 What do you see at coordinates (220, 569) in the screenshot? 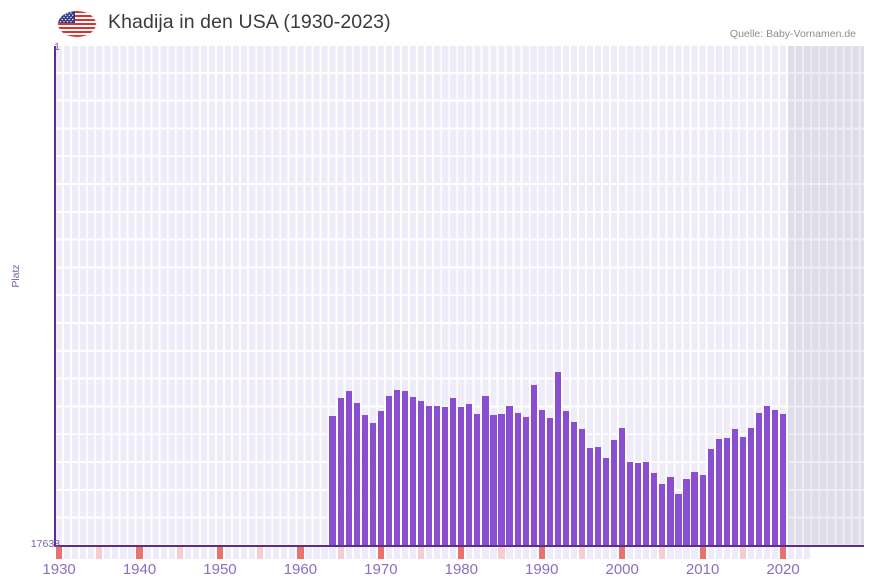
I see `x-axis-tick-label: 1950` at bounding box center [220, 569].